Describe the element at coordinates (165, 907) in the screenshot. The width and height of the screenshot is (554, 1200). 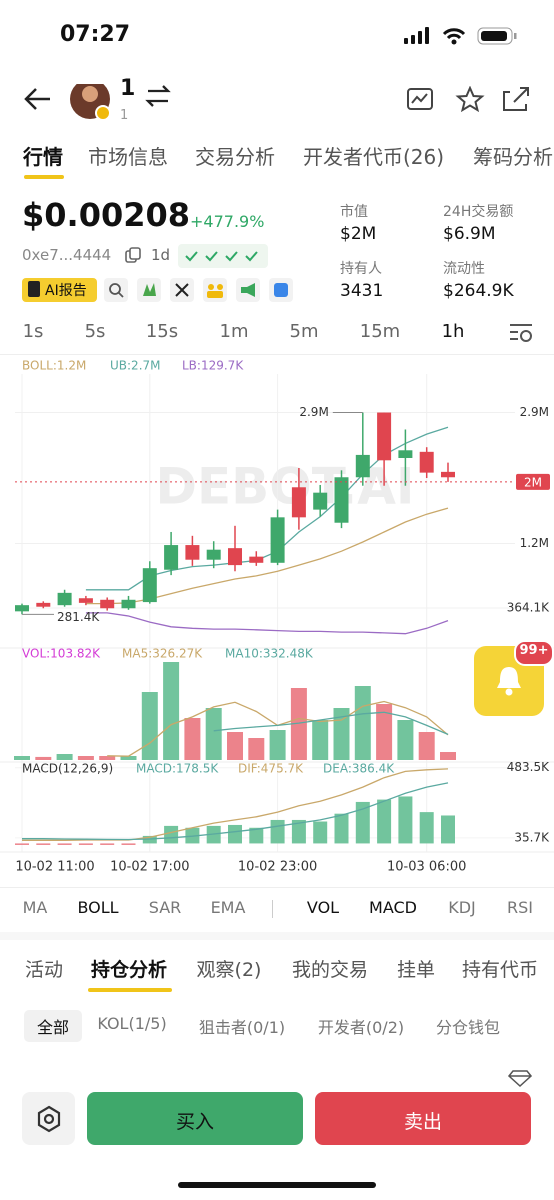
I see `indicator: SAR` at that location.